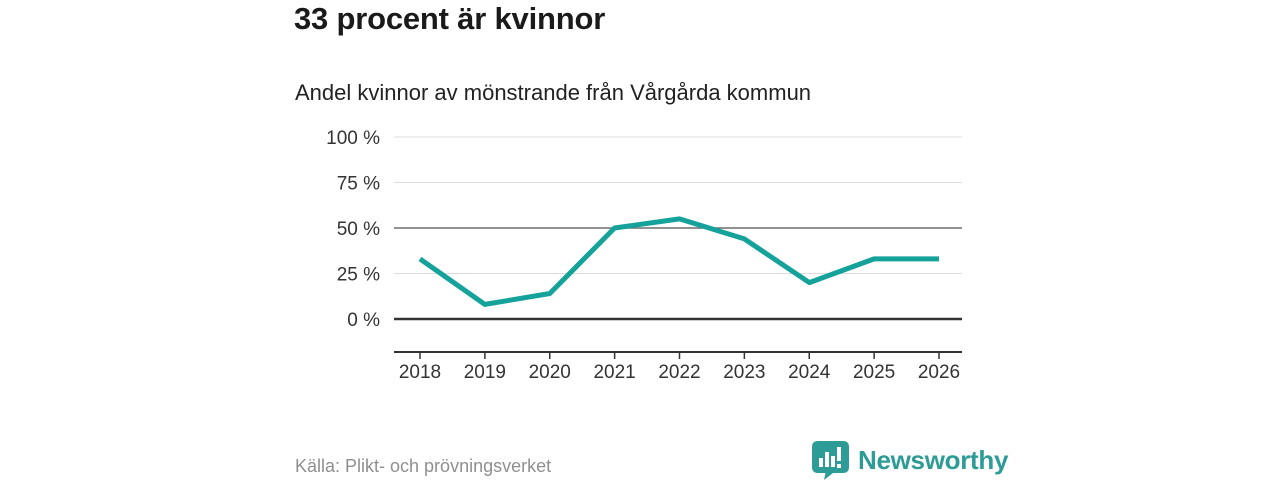 The height and width of the screenshot is (480, 1280). What do you see at coordinates (485, 372) in the screenshot?
I see `x-tick-label: 2019` at bounding box center [485, 372].